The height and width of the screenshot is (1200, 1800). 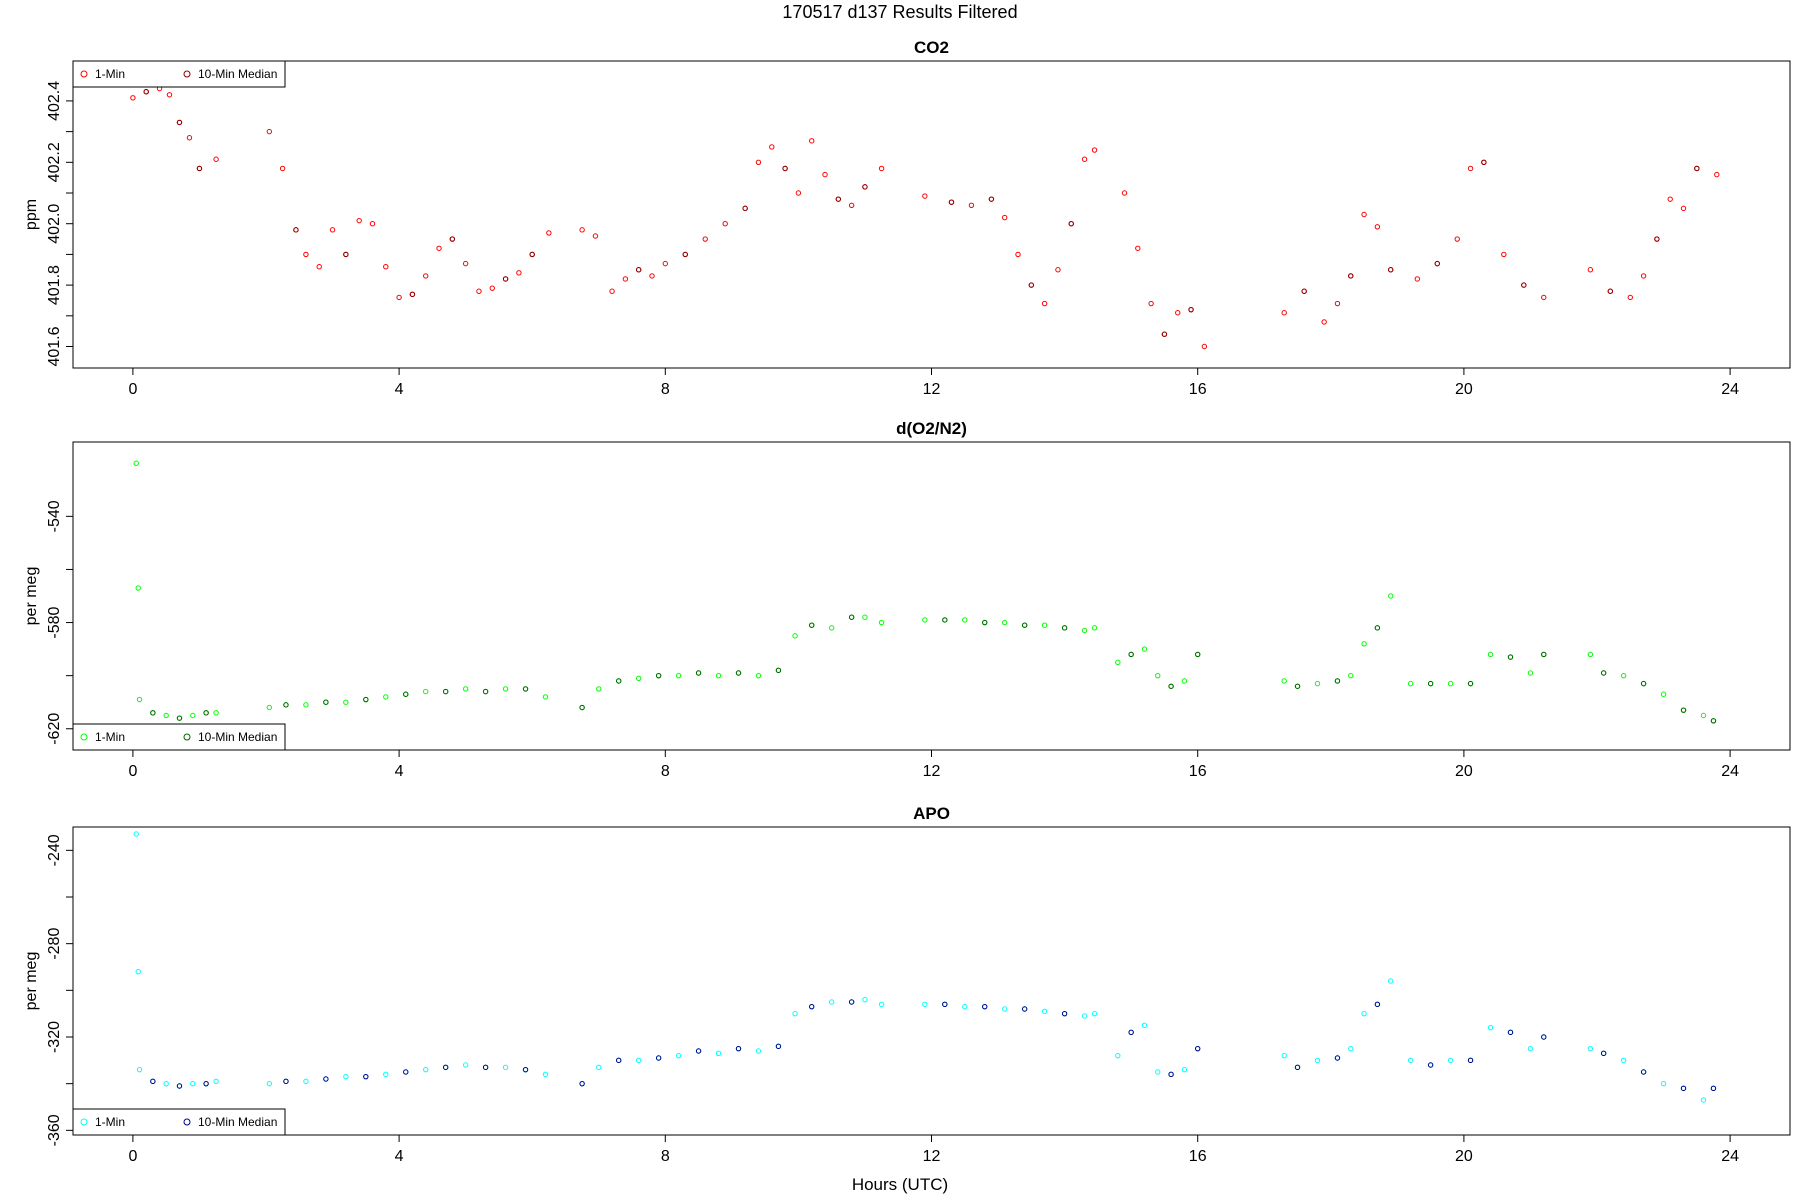 I want to click on legend: 1-Min 10-Min Median, so click(x=179, y=74).